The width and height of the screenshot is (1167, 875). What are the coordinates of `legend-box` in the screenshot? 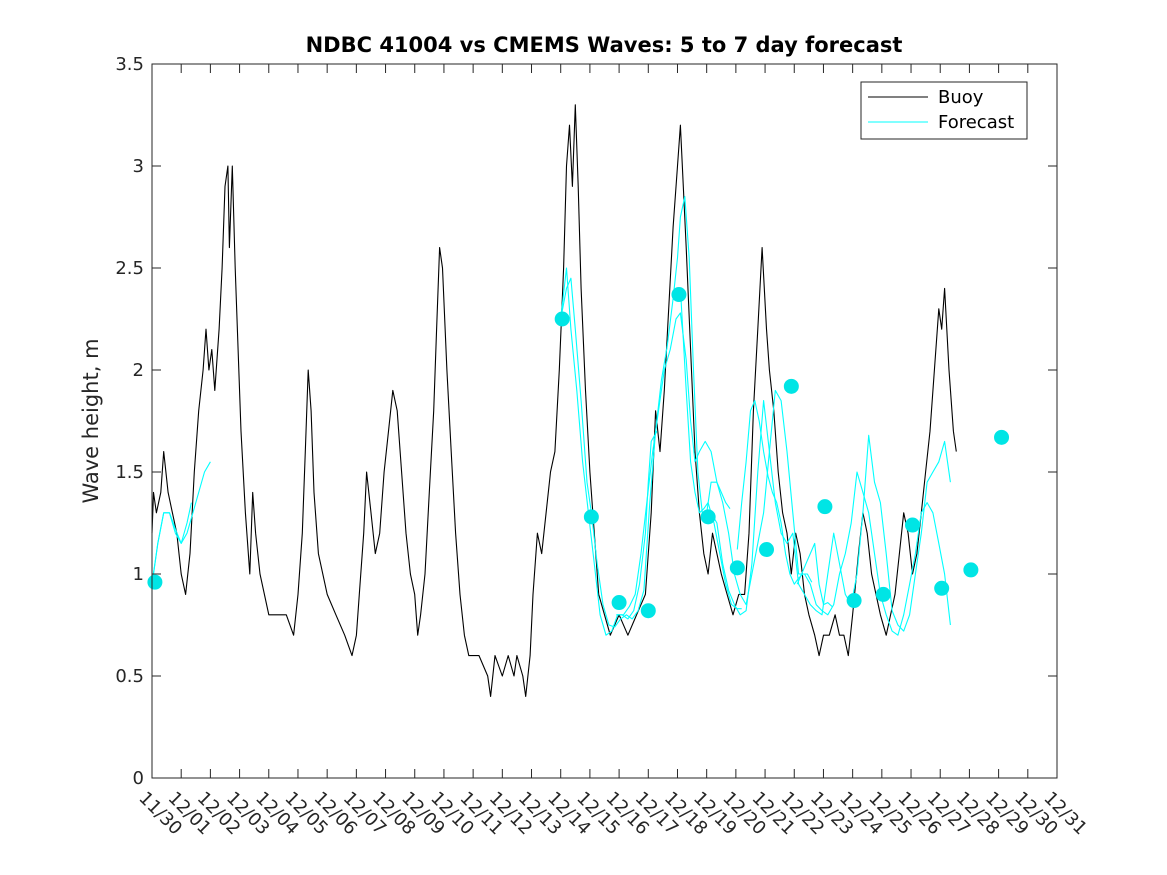 It's located at (944, 110).